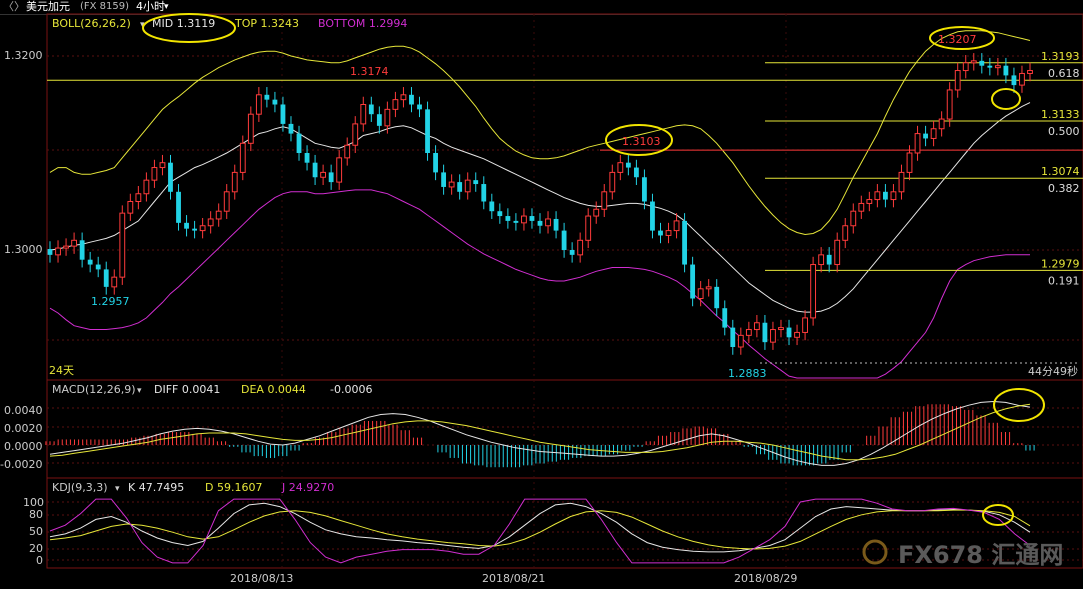  Describe the element at coordinates (19, 6) in the screenshot. I see `nav-next-icon: 〉` at that location.